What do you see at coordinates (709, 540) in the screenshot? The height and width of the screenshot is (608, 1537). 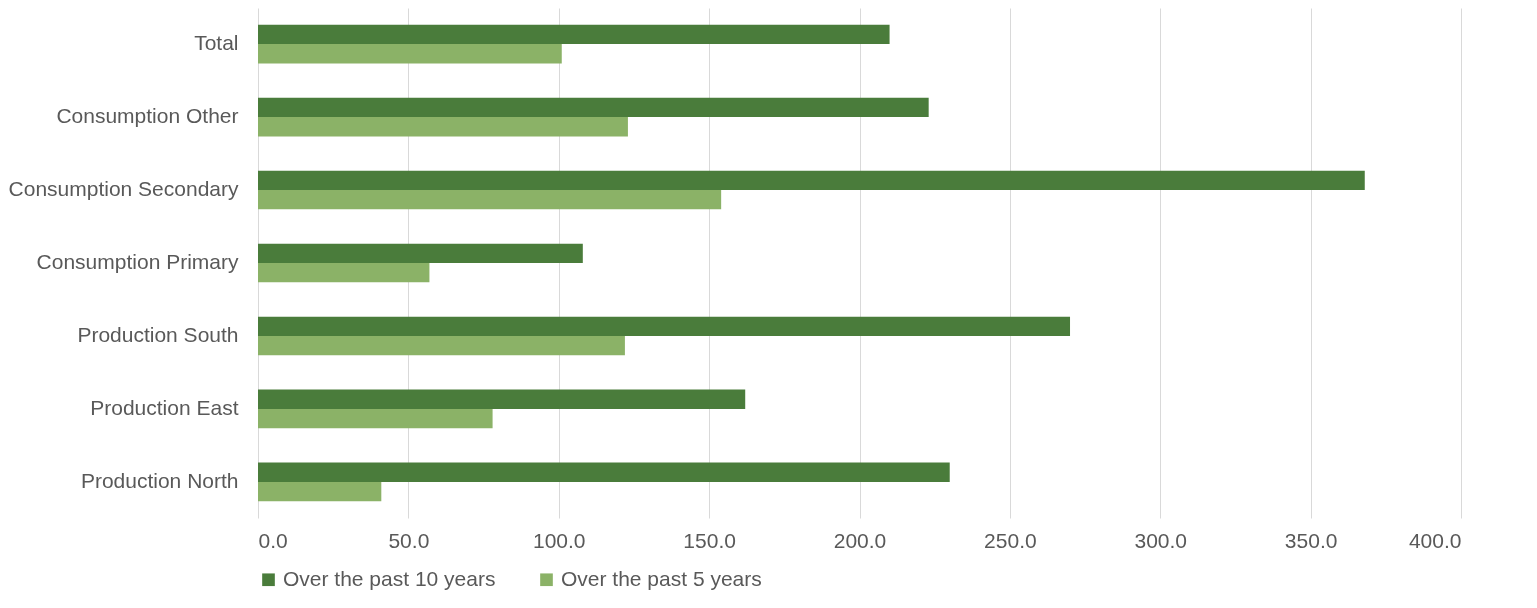 I see `x-tick-label: 150.0` at bounding box center [709, 540].